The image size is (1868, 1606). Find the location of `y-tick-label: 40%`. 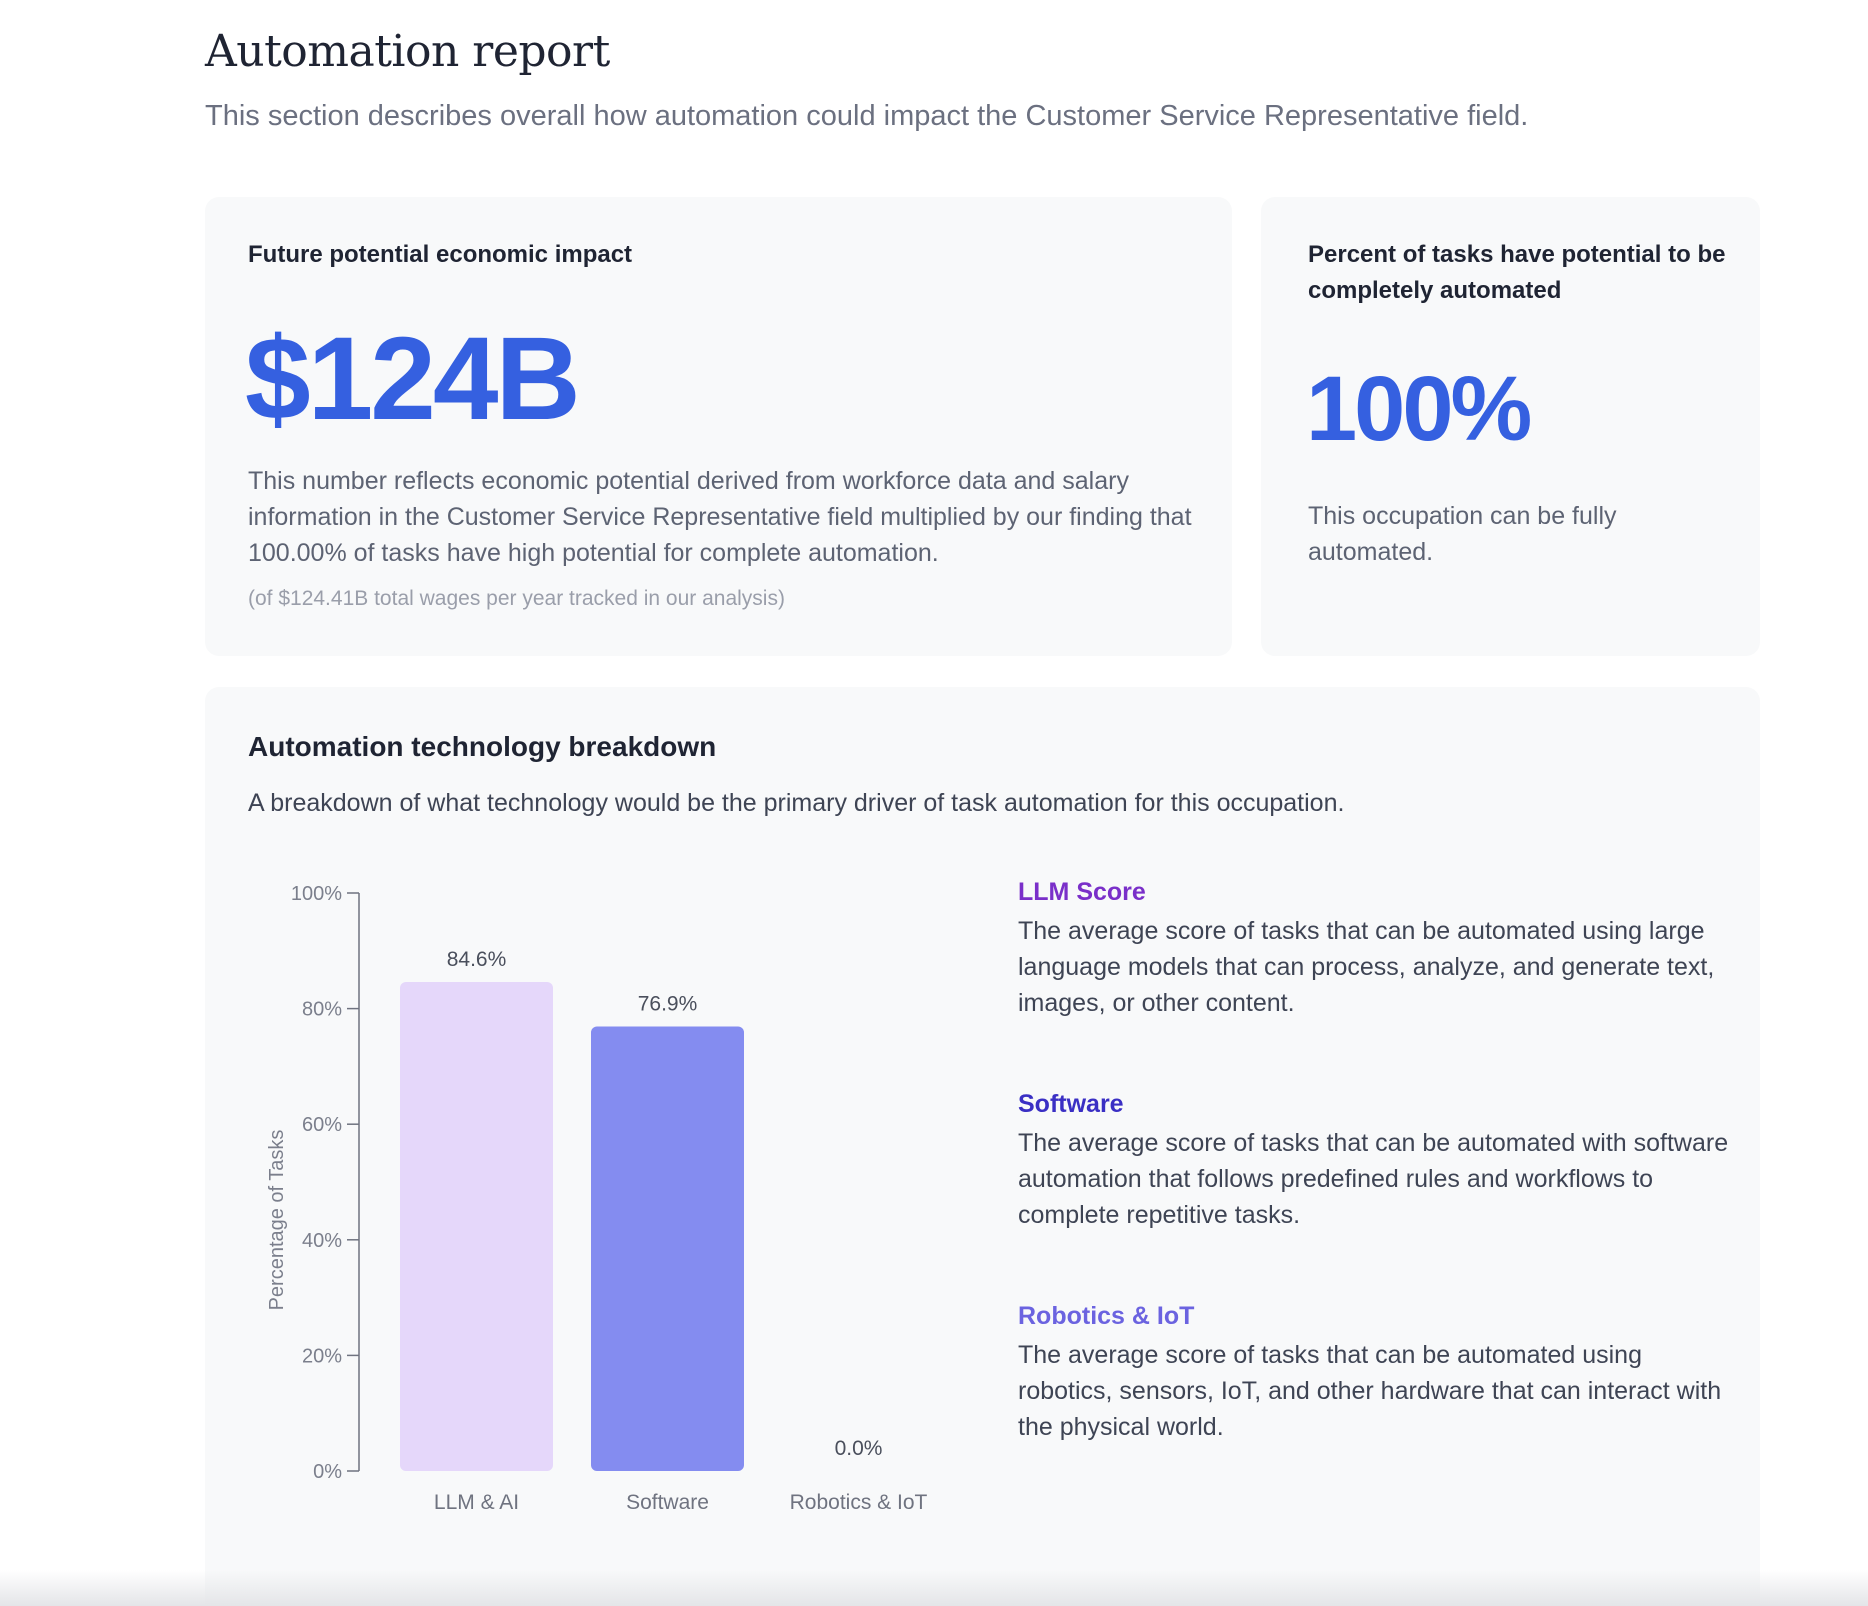

y-tick-label: 40% is located at coordinates (322, 1241).